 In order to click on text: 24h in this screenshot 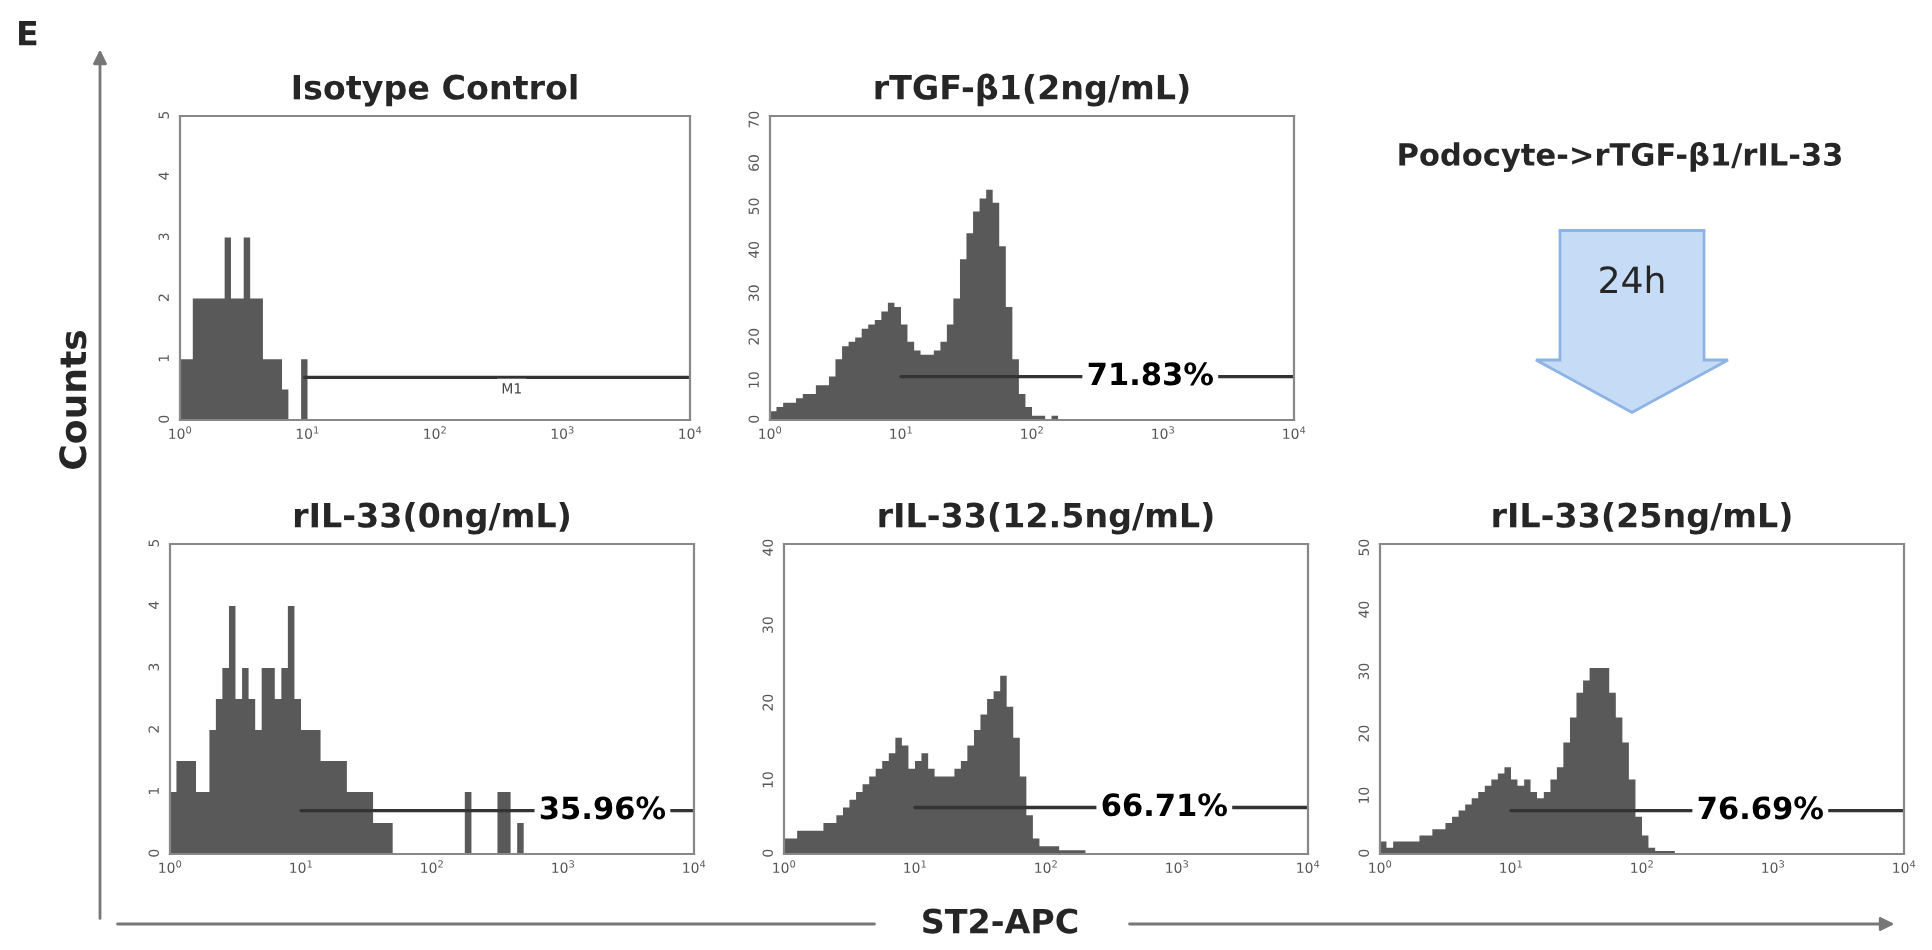, I will do `click(1632, 279)`.